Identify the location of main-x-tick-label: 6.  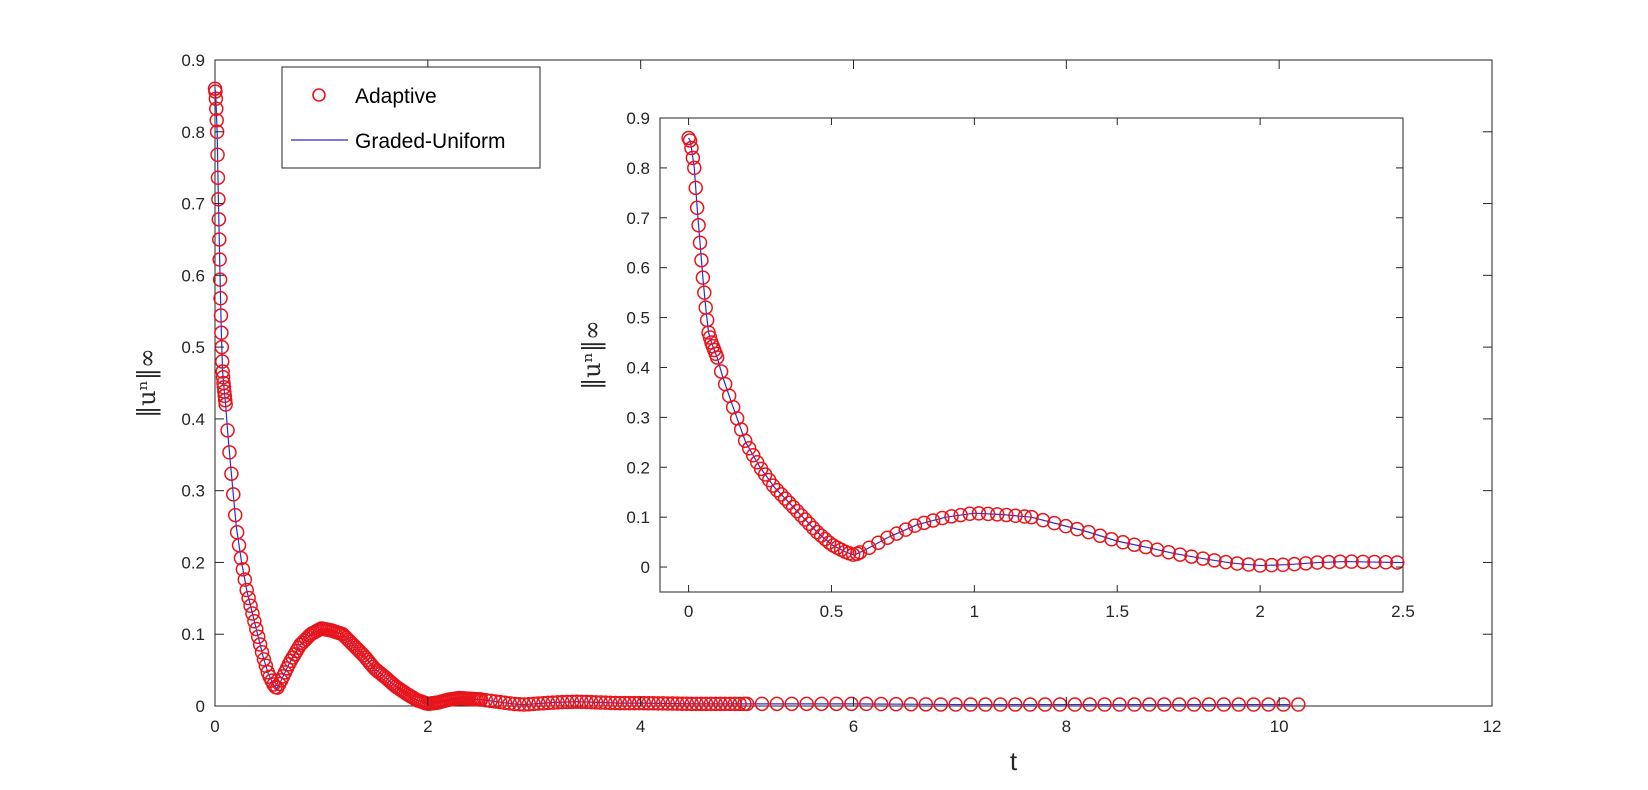
(853, 726).